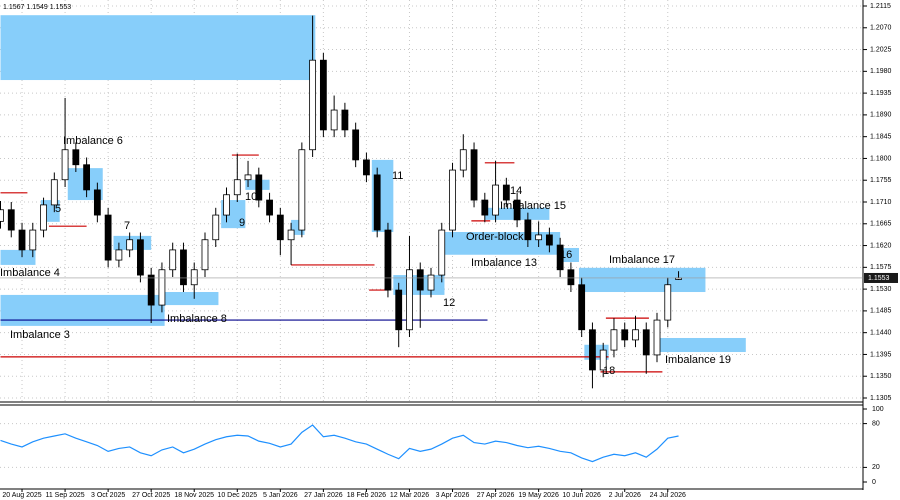 The height and width of the screenshot is (500, 900). I want to click on y-tick-label: 1.2070, so click(881, 28).